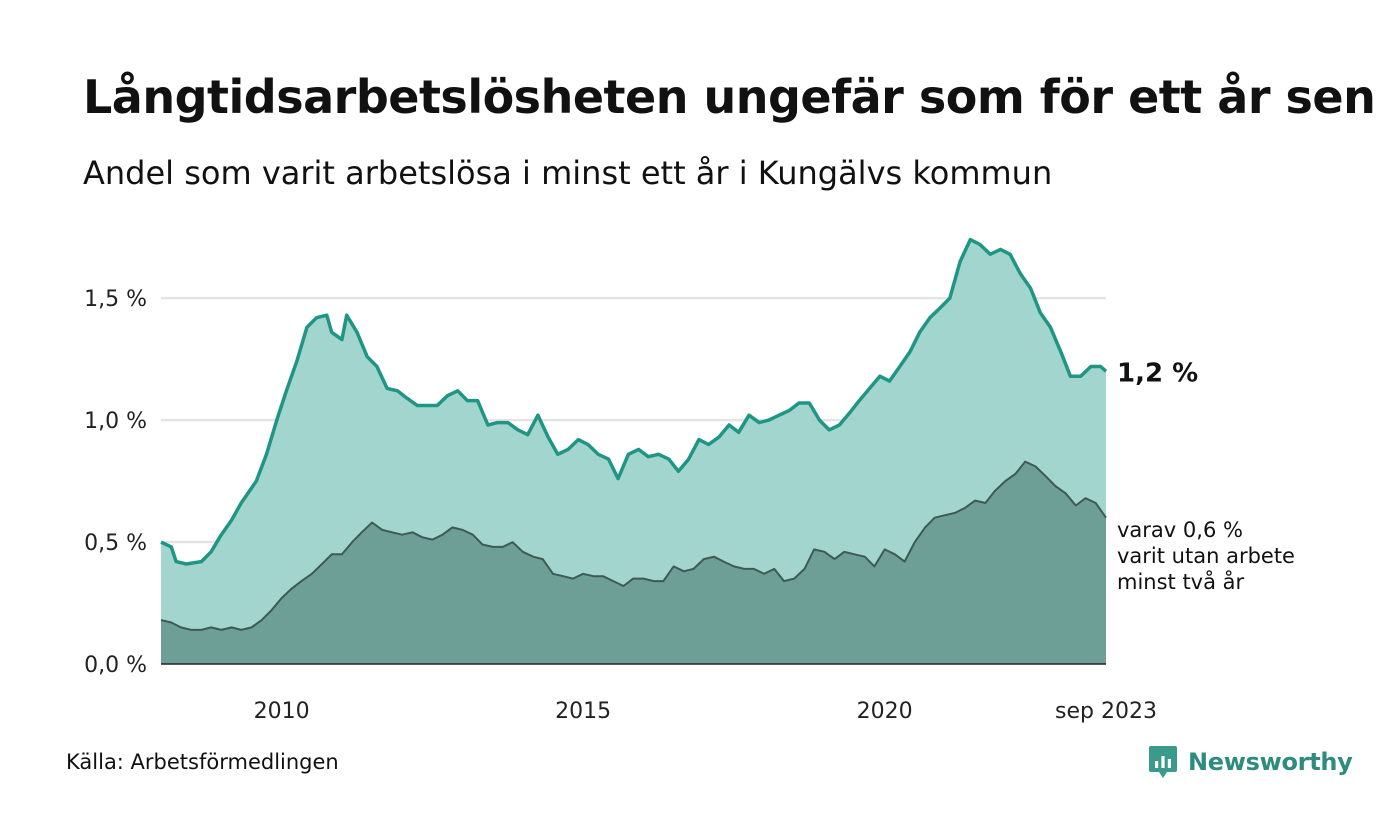 The image size is (1400, 840). Describe the element at coordinates (115, 482) in the screenshot. I see `y-axis-ticks: 0,0 % 0,5 % 1,0 % 1,5 %` at that location.